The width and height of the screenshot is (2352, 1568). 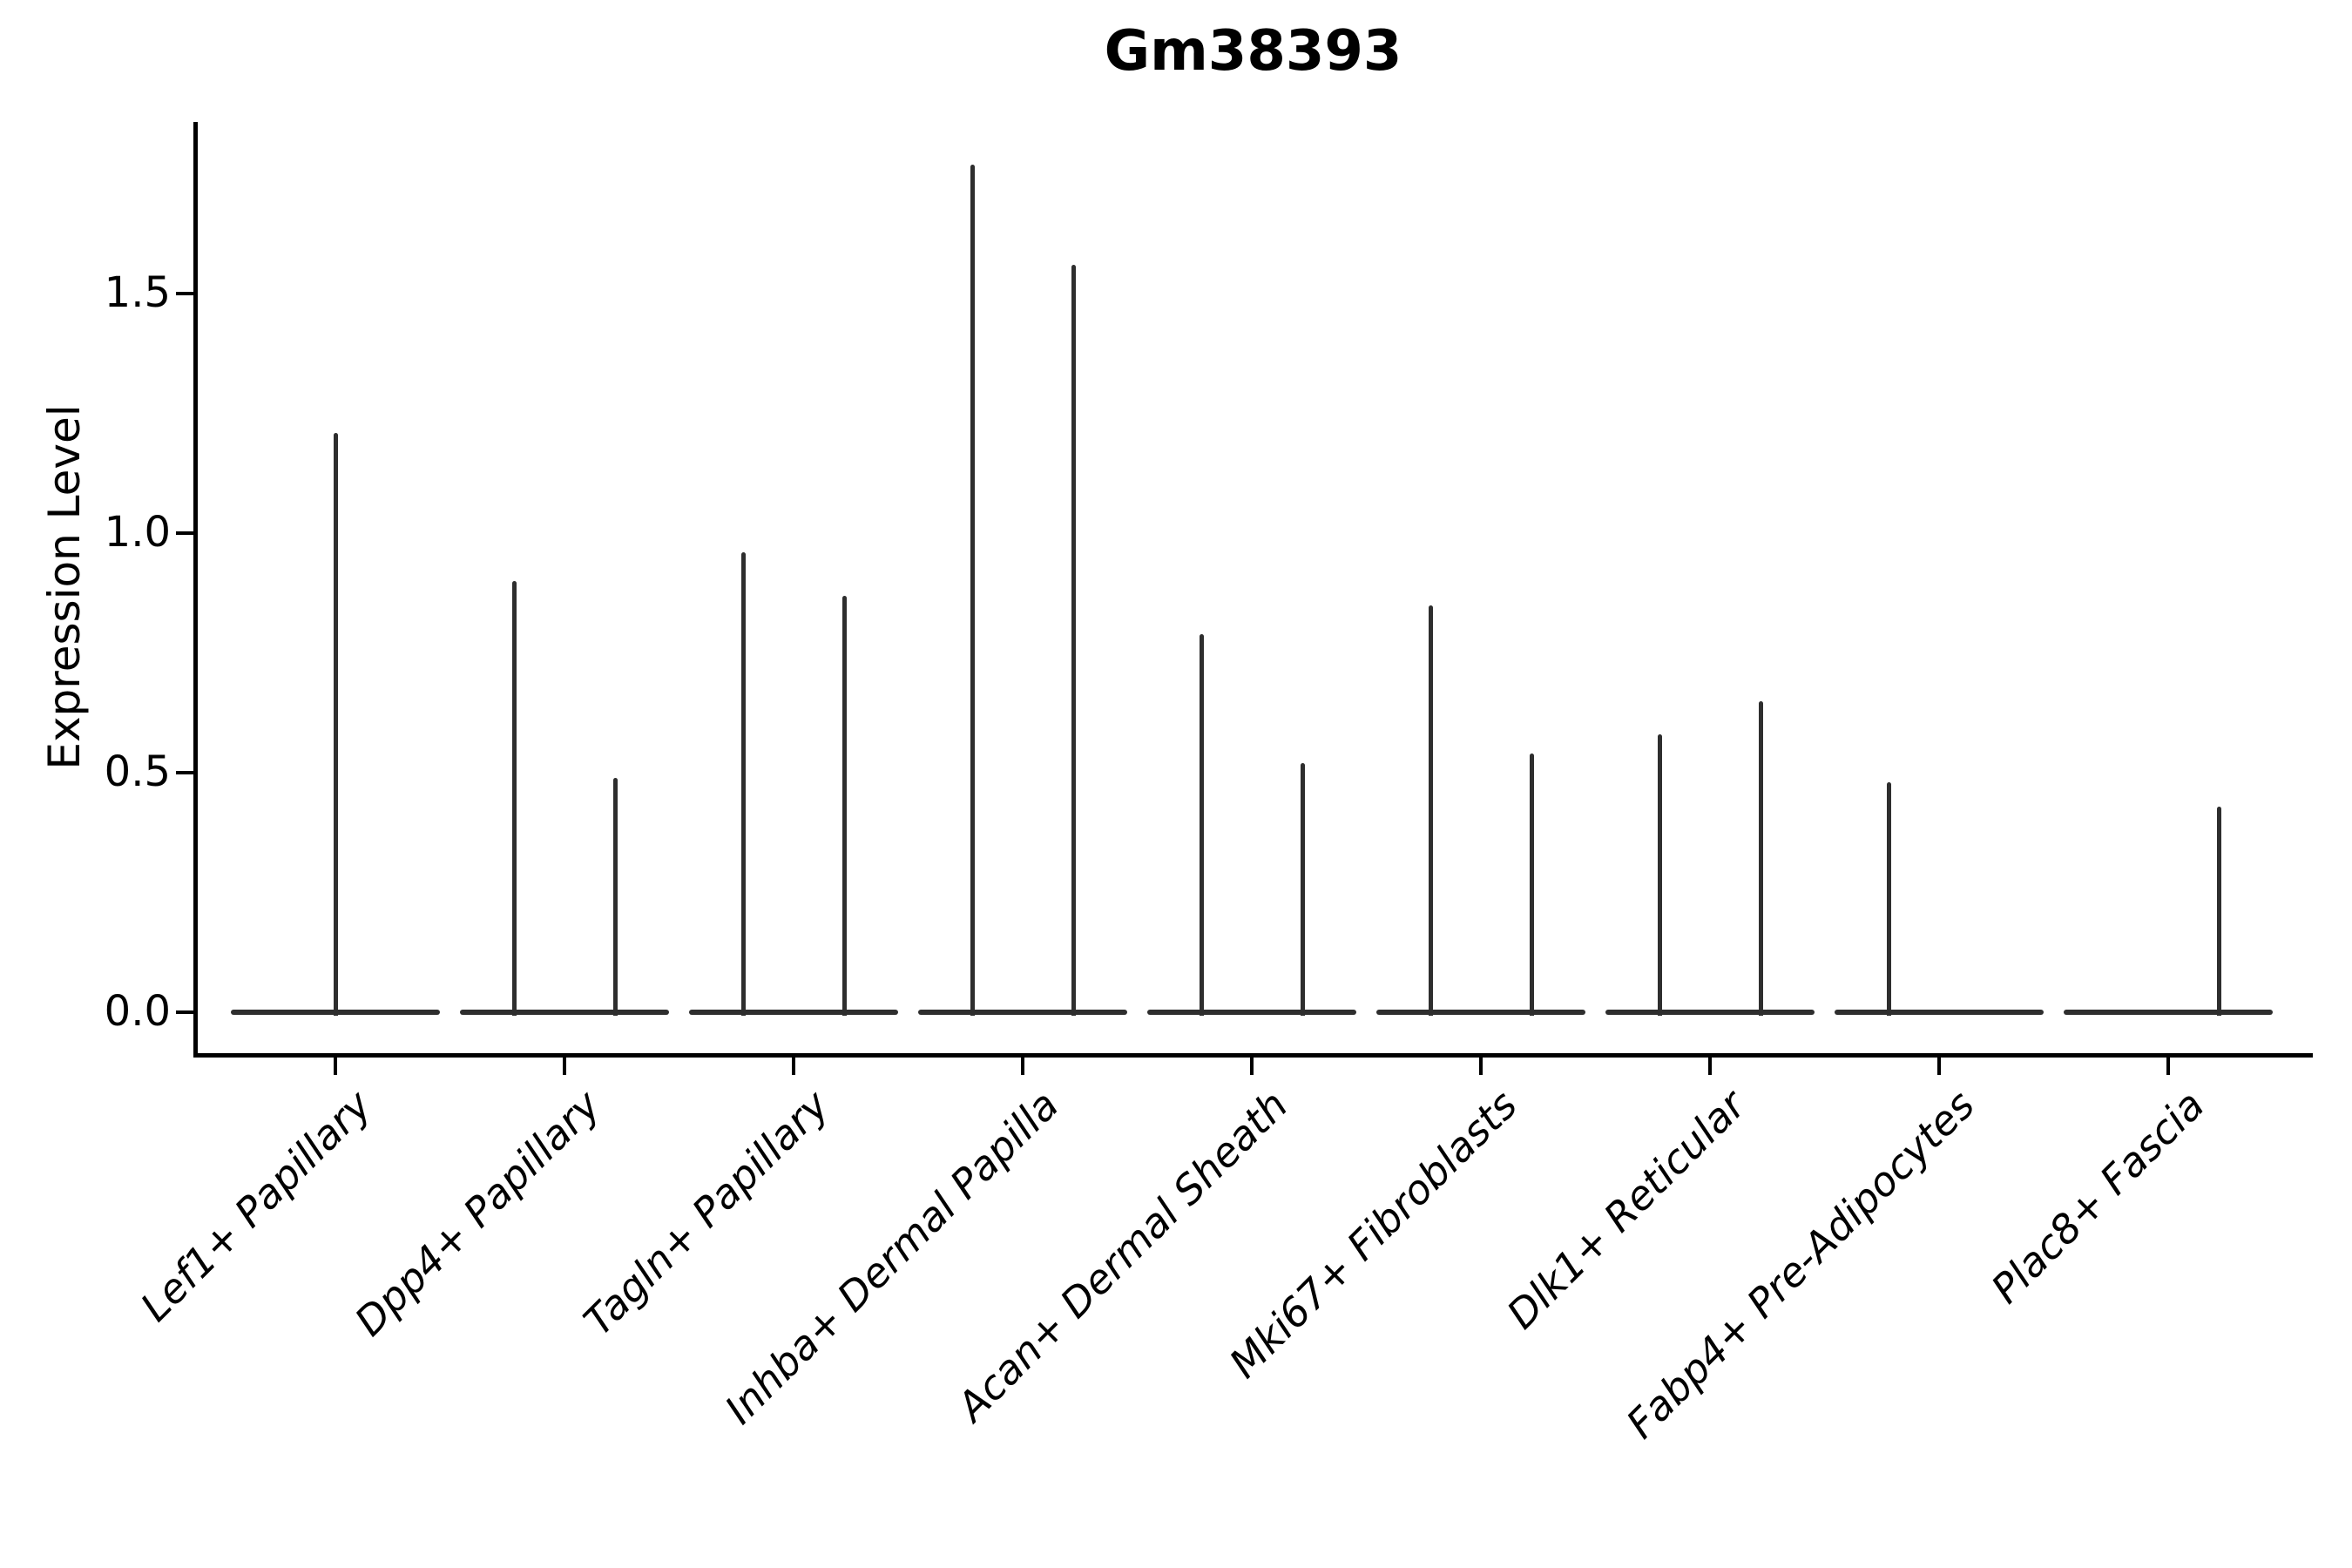 What do you see at coordinates (2097, 1197) in the screenshot?
I see `x-tick-label: Plac8+ Fascia` at bounding box center [2097, 1197].